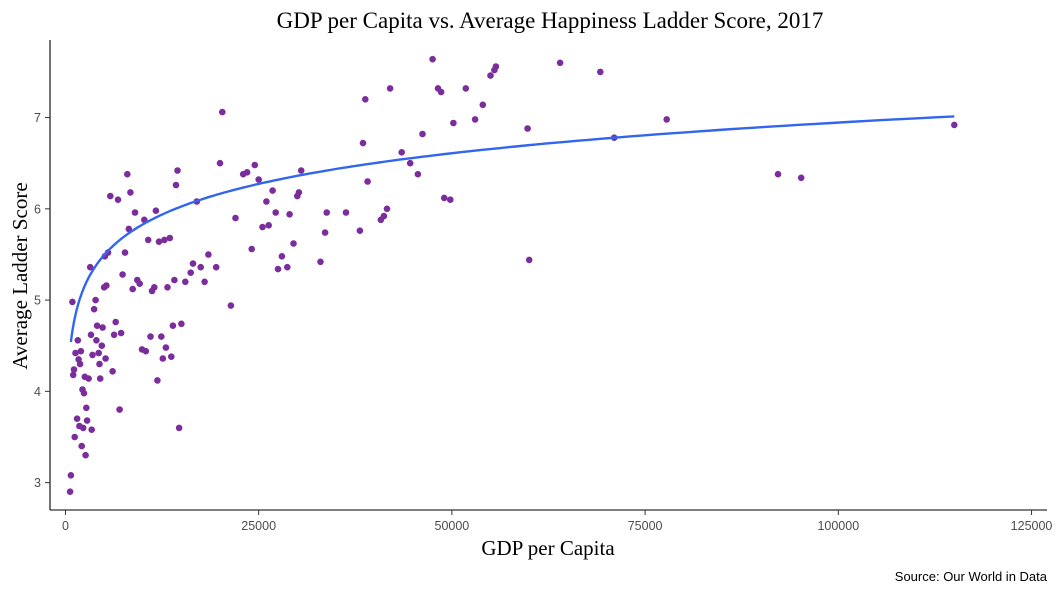  What do you see at coordinates (37, 209) in the screenshot?
I see `y-tick-label: 6` at bounding box center [37, 209].